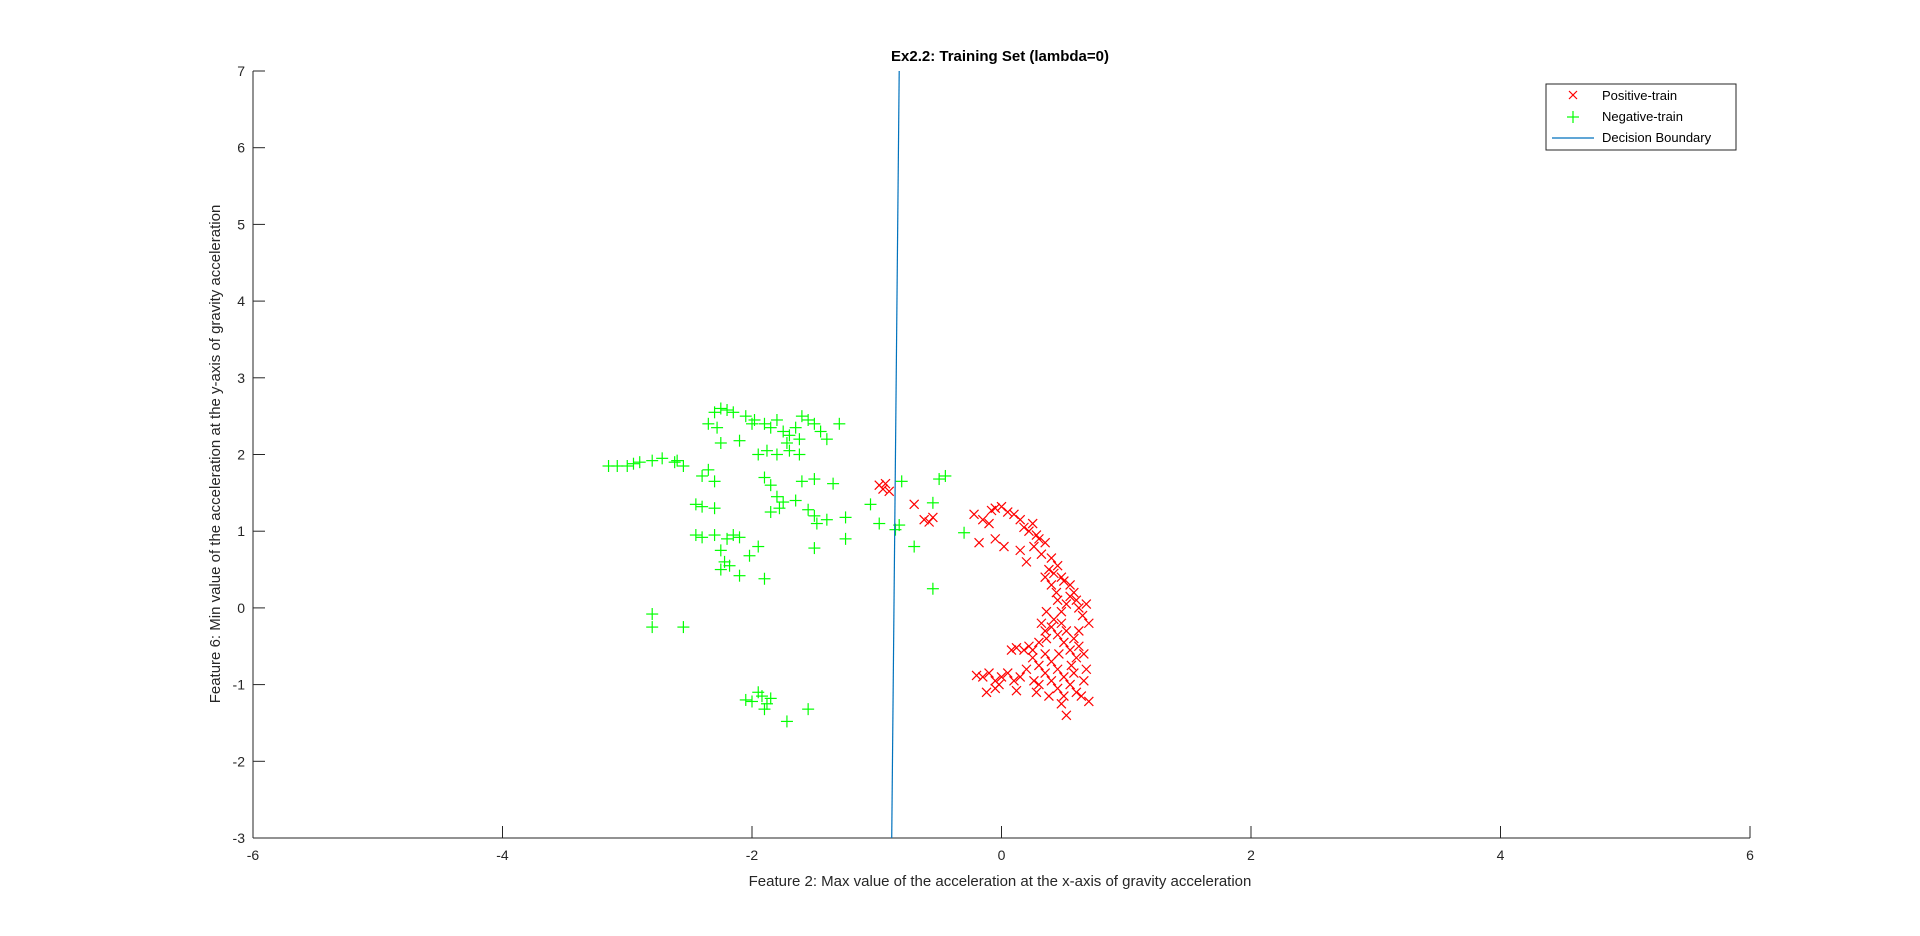  What do you see at coordinates (1251, 855) in the screenshot?
I see `x-tick-label: 2` at bounding box center [1251, 855].